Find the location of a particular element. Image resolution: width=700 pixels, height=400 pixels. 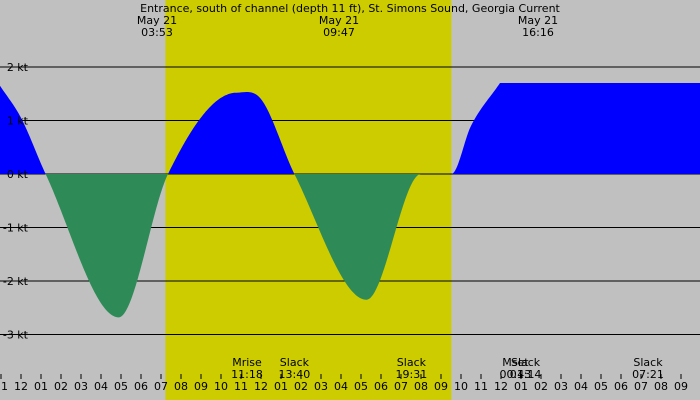

event-time: 07:21 is located at coordinates (648, 374).